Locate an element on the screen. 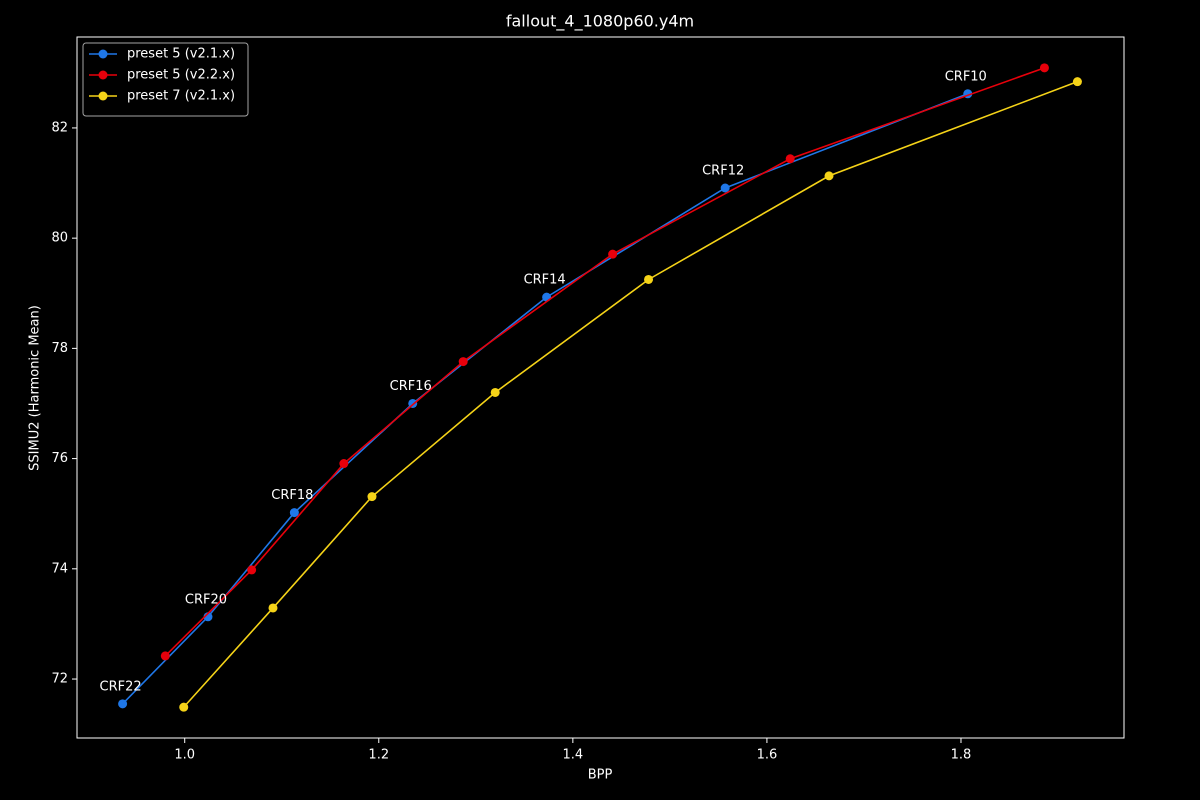 The image size is (1200, 800). x-axis-label: BPP is located at coordinates (600, 775).